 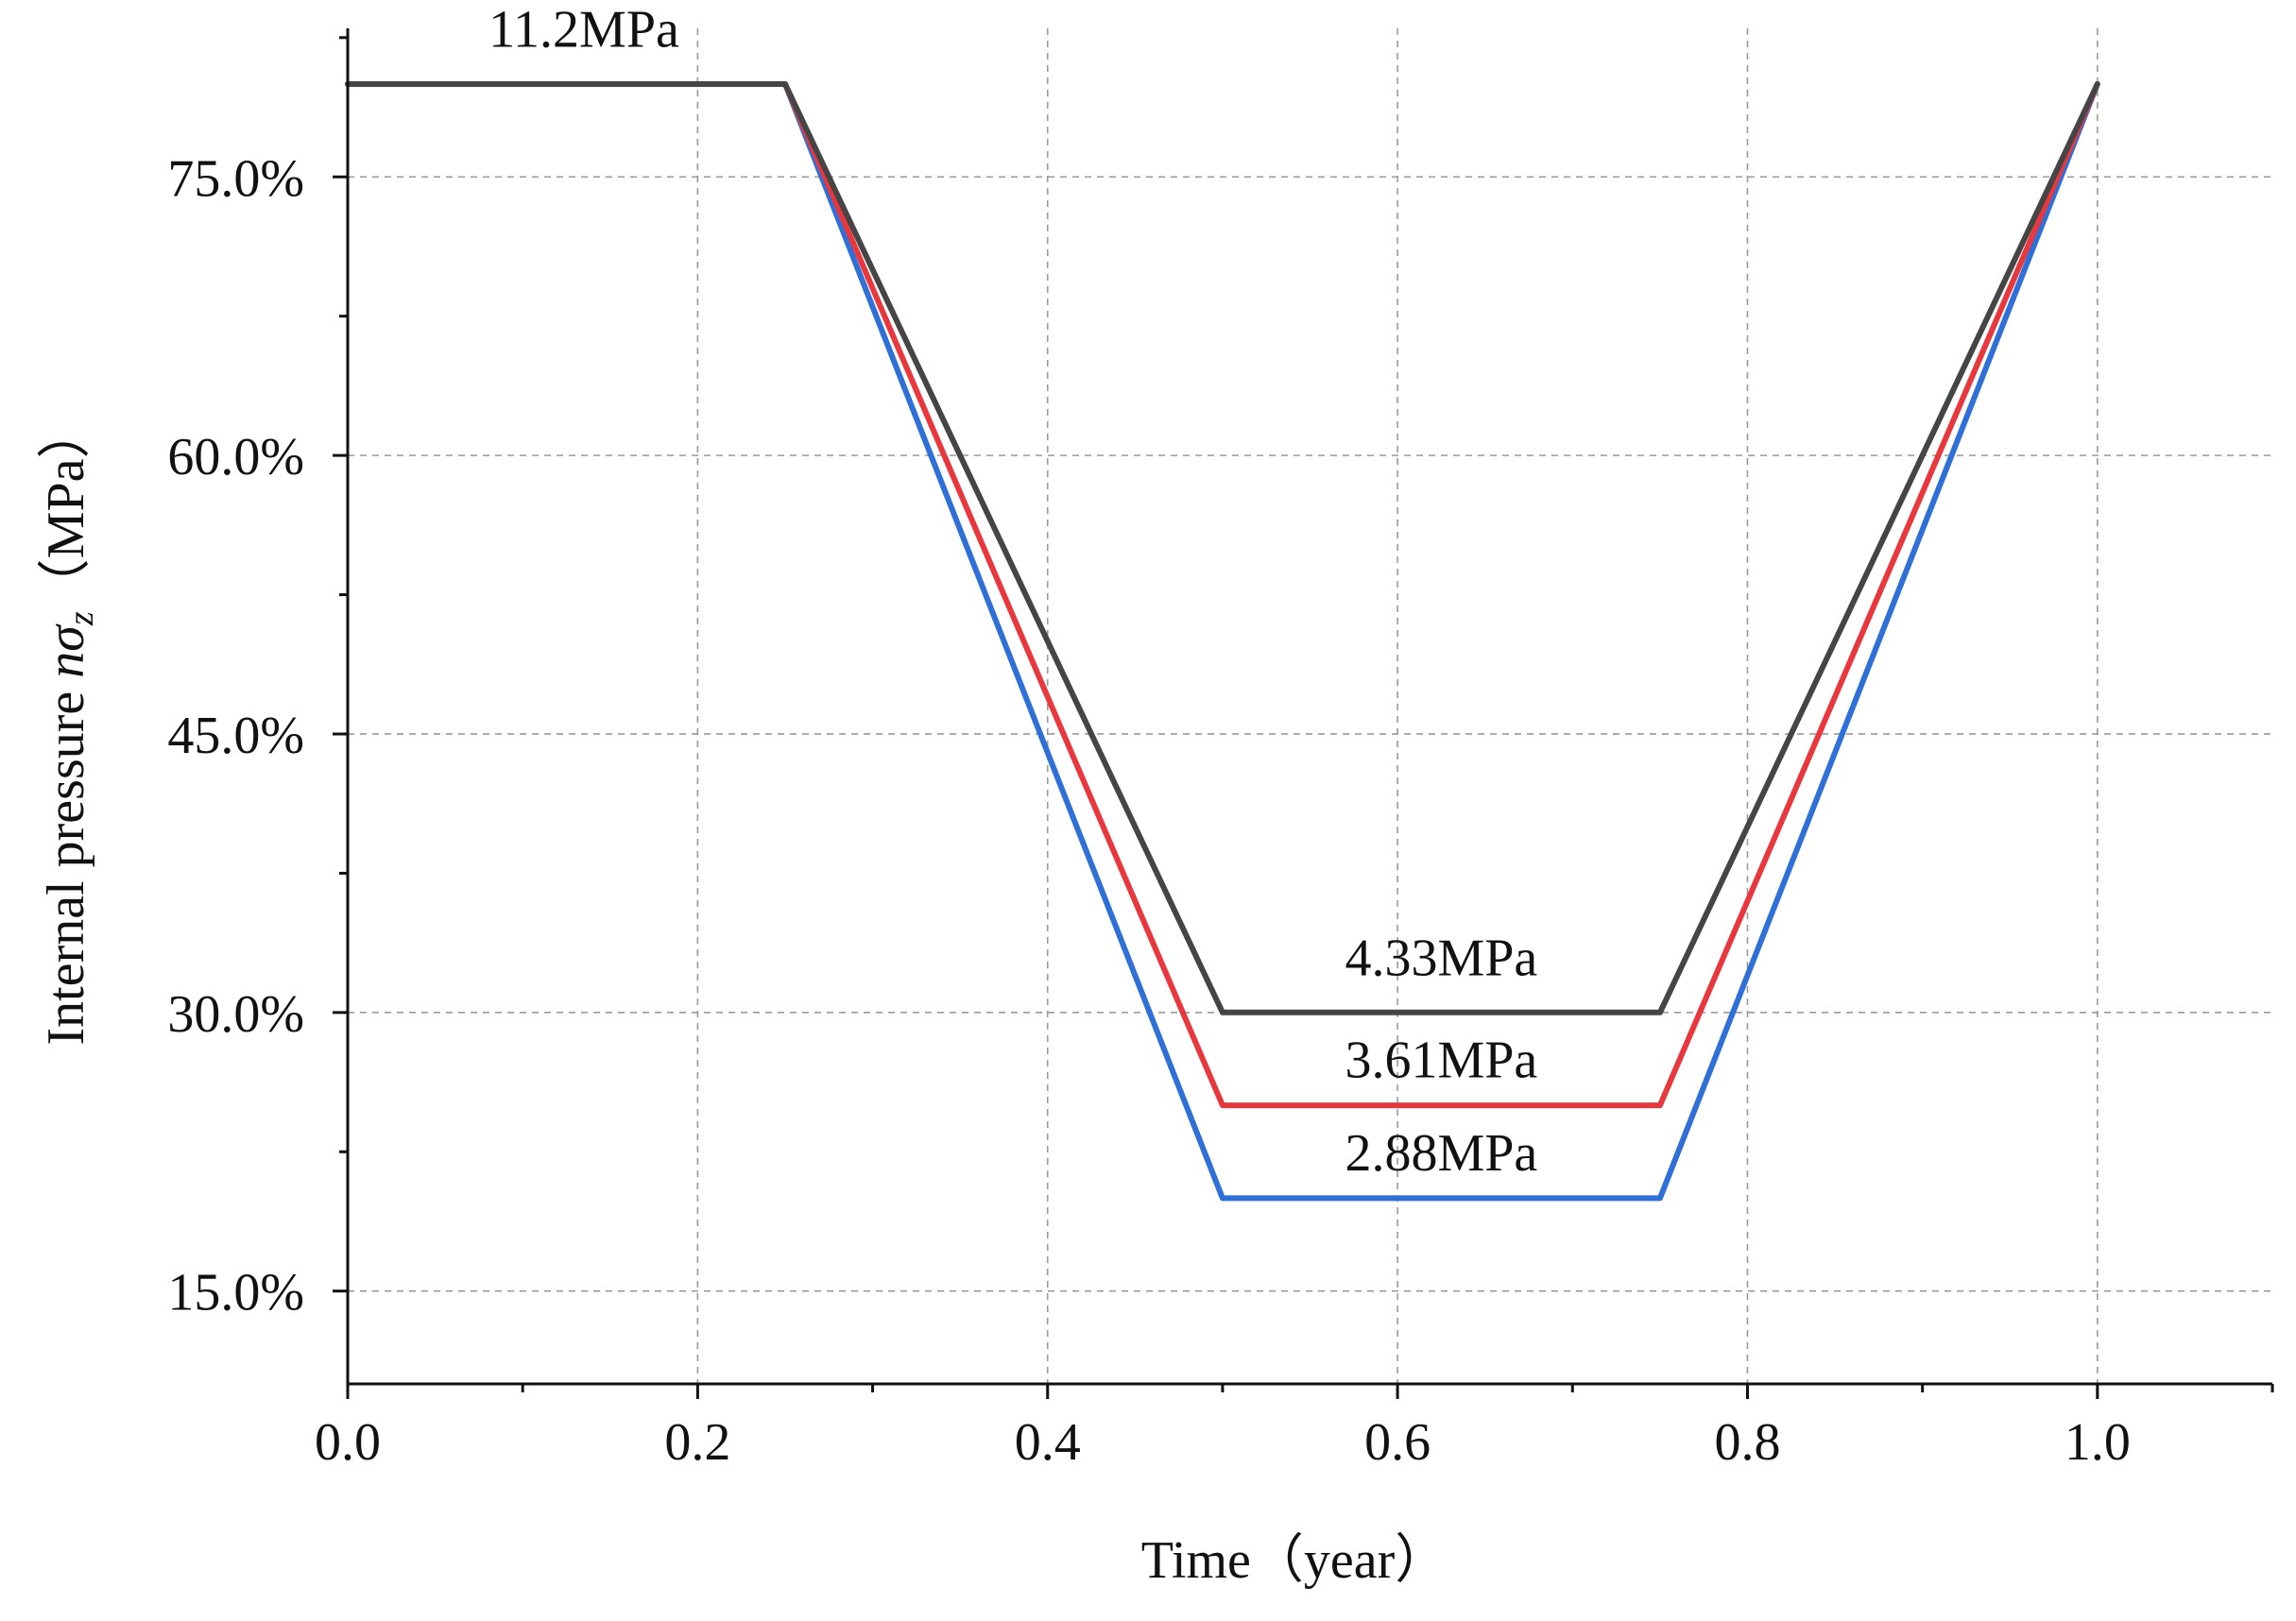 What do you see at coordinates (1048, 1442) in the screenshot?
I see `x-tick-label: 0.4` at bounding box center [1048, 1442].